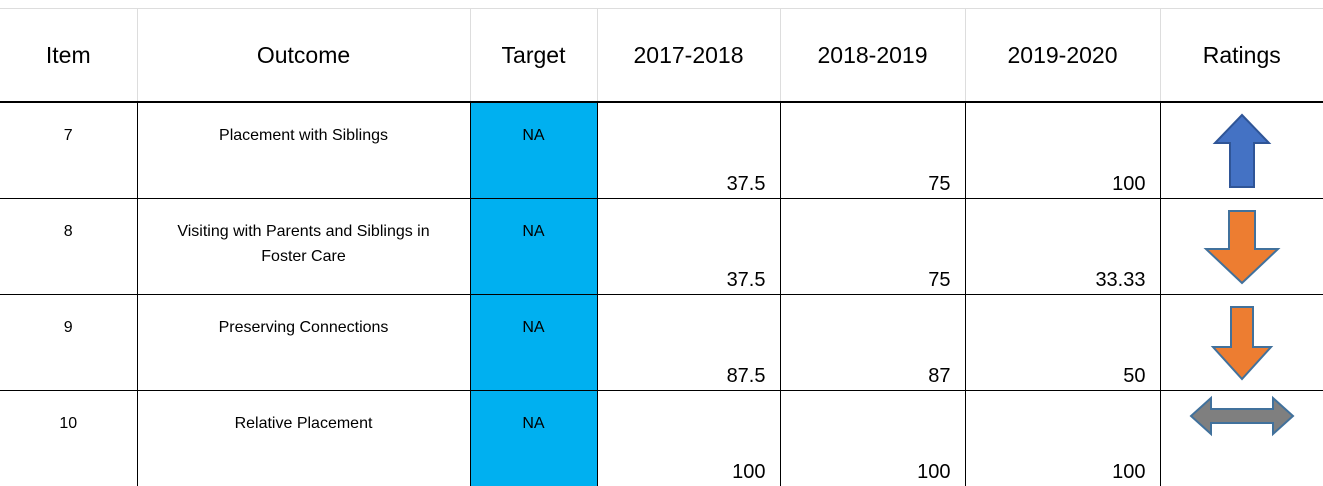 Image resolution: width=1323 pixels, height=486 pixels. I want to click on value-cell: 87, so click(872, 343).